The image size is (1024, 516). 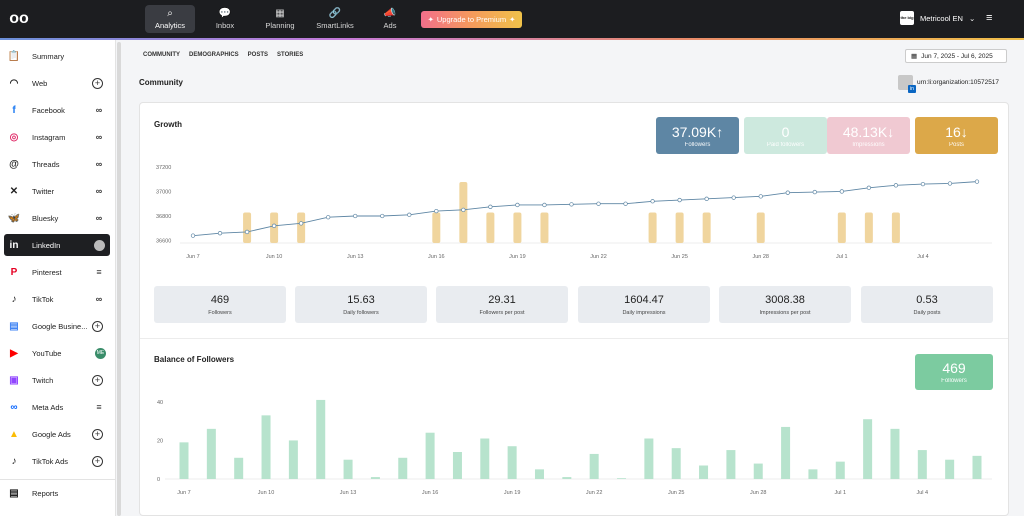 What do you see at coordinates (57, 380) in the screenshot?
I see `sidebar-item-twitch: ▣ Twitch +` at bounding box center [57, 380].